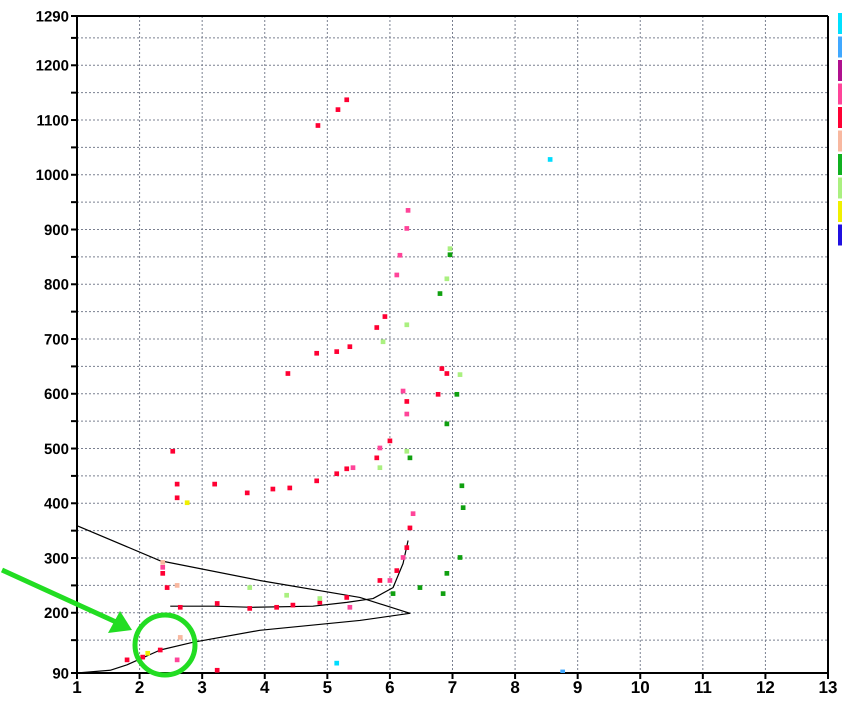 This screenshot has height=708, width=842. What do you see at coordinates (60, 673) in the screenshot?
I see `y-tick-label: 90` at bounding box center [60, 673].